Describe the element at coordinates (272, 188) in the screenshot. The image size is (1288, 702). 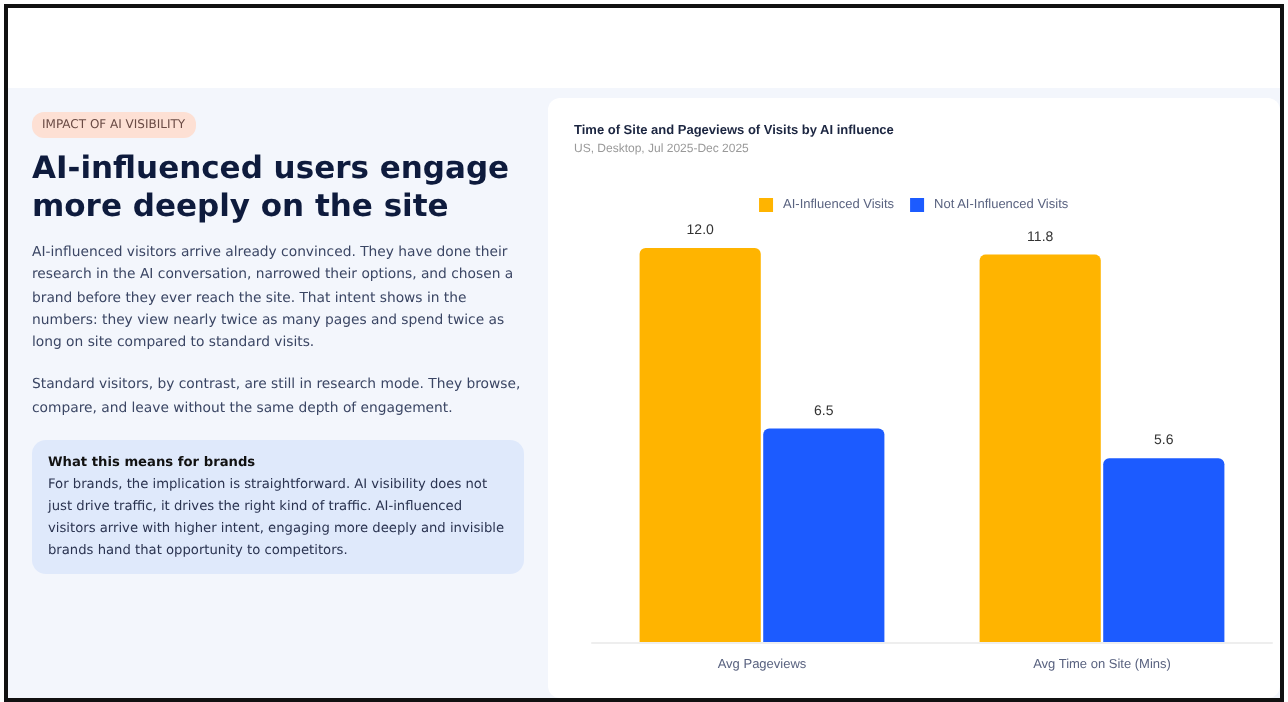
I see `text: AI-influenced users engage more deeply on the site` at that location.